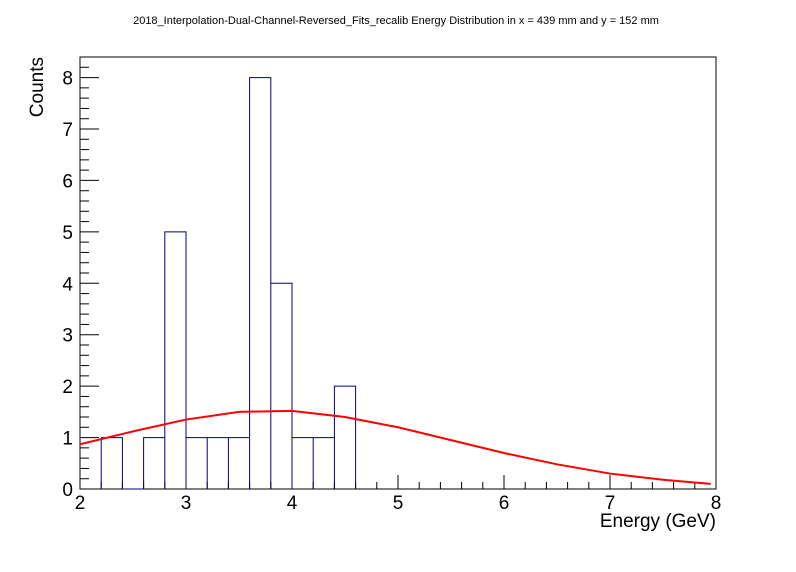 Image resolution: width=796 pixels, height=572 pixels. Describe the element at coordinates (186, 503) in the screenshot. I see `x-tick-label: 3` at that location.